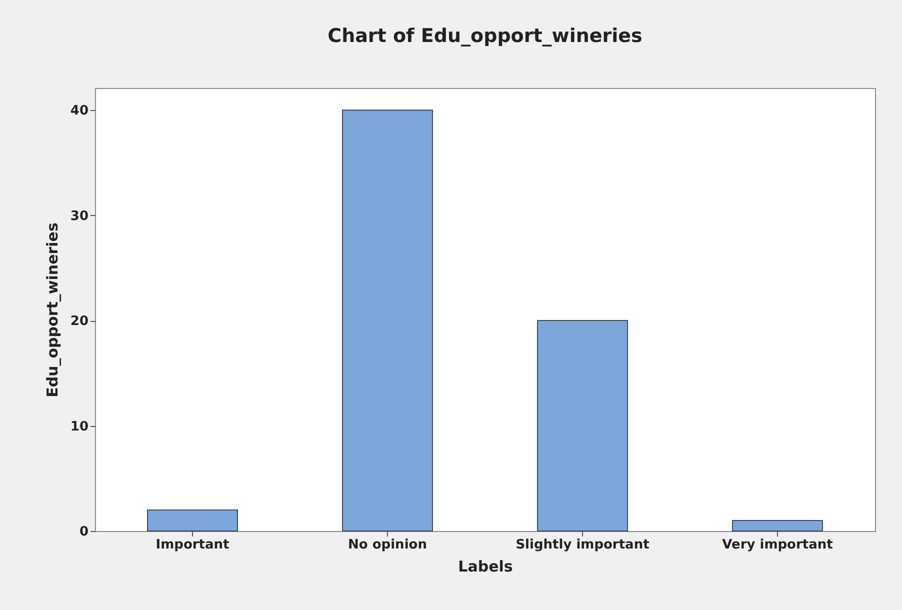  Describe the element at coordinates (387, 545) in the screenshot. I see `x-tick-label: No opinion` at that location.